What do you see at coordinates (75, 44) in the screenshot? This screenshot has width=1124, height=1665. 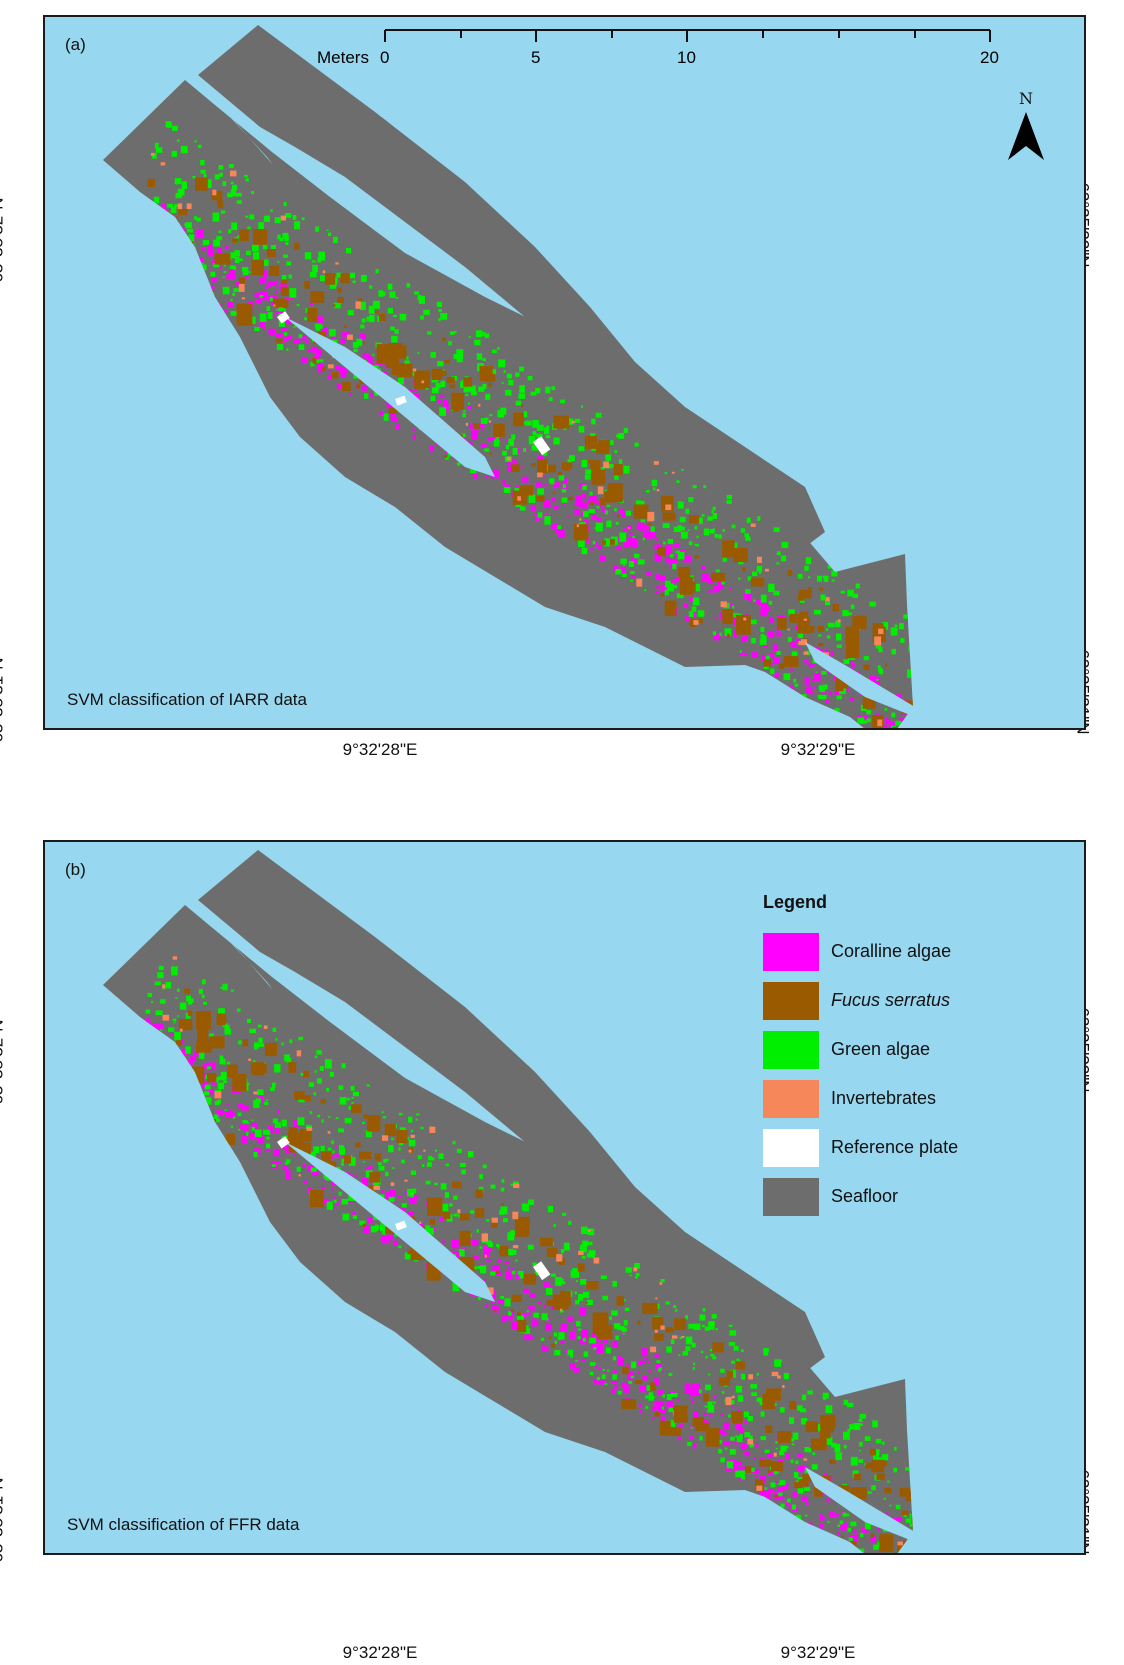 I see `panel-label: (a)` at bounding box center [75, 44].